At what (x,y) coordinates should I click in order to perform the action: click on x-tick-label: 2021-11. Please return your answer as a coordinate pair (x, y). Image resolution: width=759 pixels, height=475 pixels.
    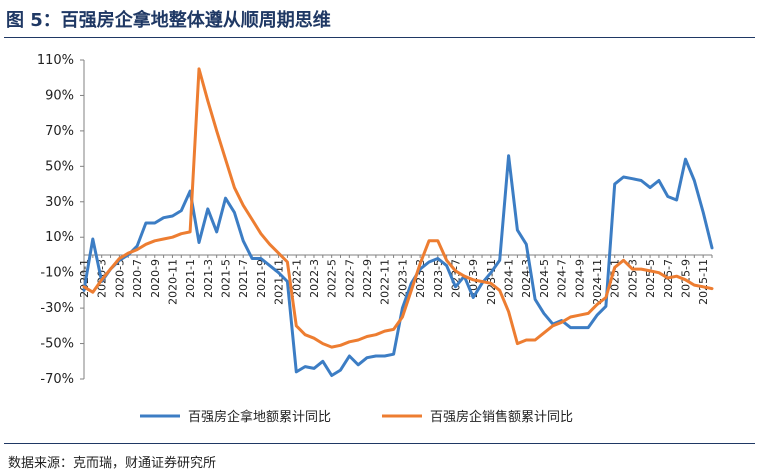
    Looking at the image, I should click on (279, 282).